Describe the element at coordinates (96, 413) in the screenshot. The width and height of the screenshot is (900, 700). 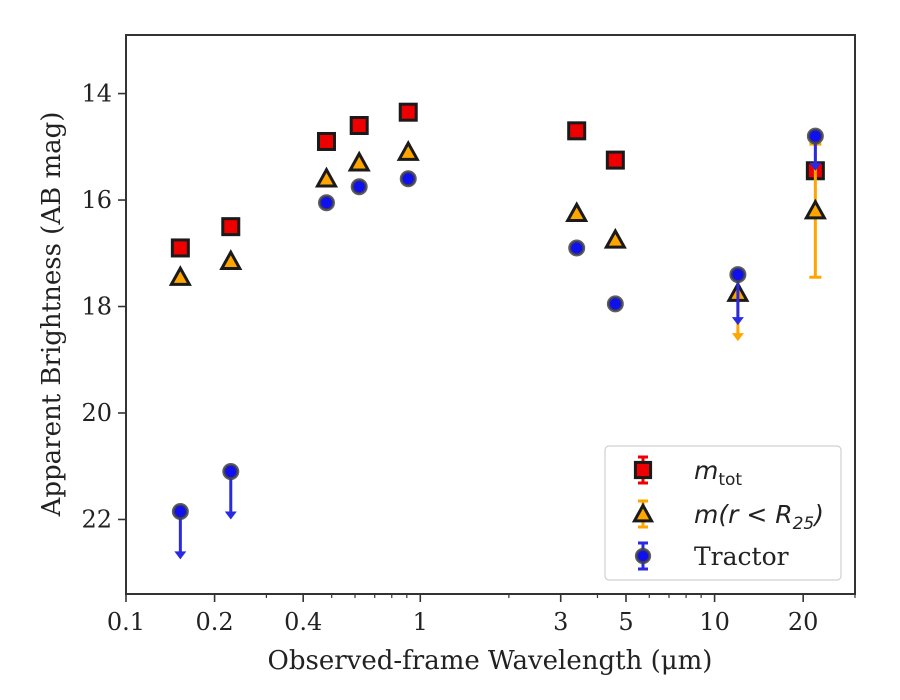
I see `y-tick-label: 20` at that location.